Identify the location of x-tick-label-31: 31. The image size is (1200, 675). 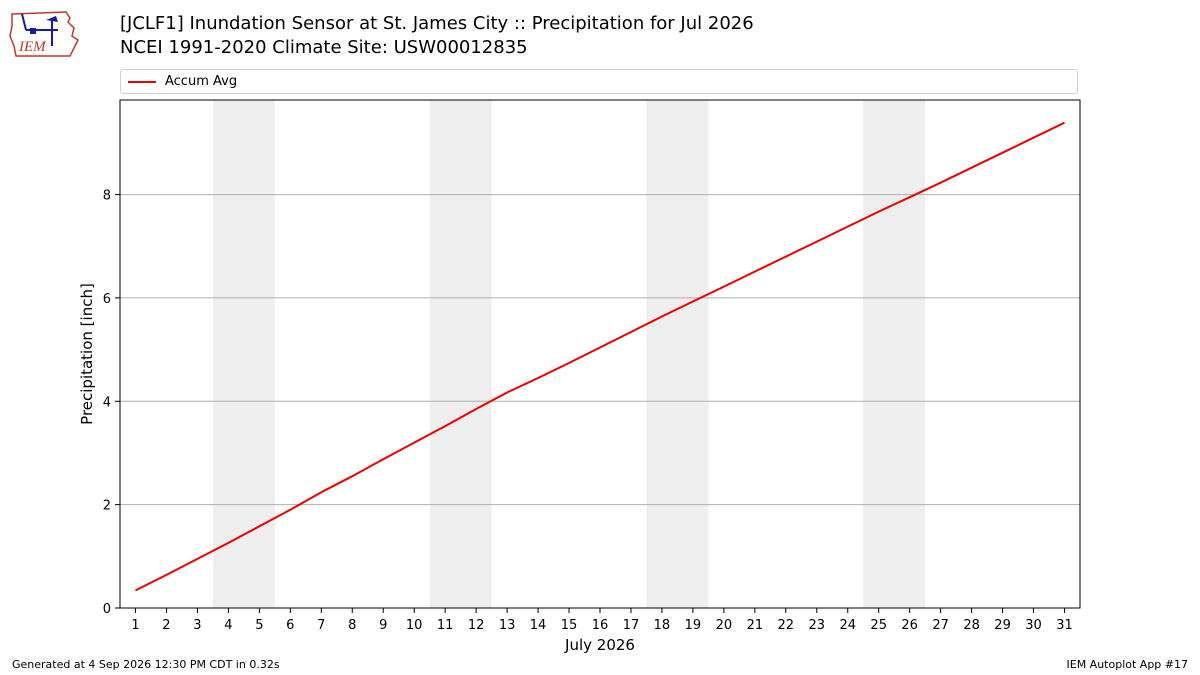
(1064, 625).